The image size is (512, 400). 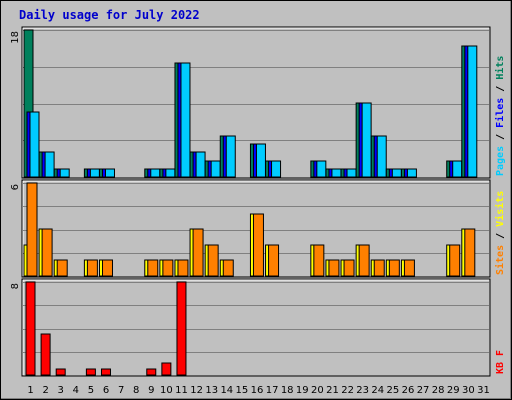 I want to click on legend-entry: Files, so click(x=500, y=113).